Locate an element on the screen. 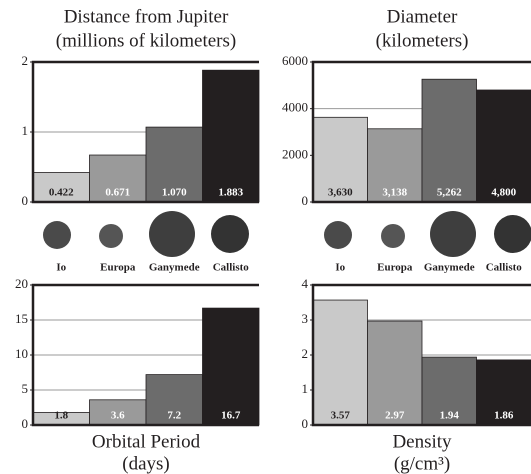 The image size is (531, 474). y-tick-label: 5 is located at coordinates (25, 388).